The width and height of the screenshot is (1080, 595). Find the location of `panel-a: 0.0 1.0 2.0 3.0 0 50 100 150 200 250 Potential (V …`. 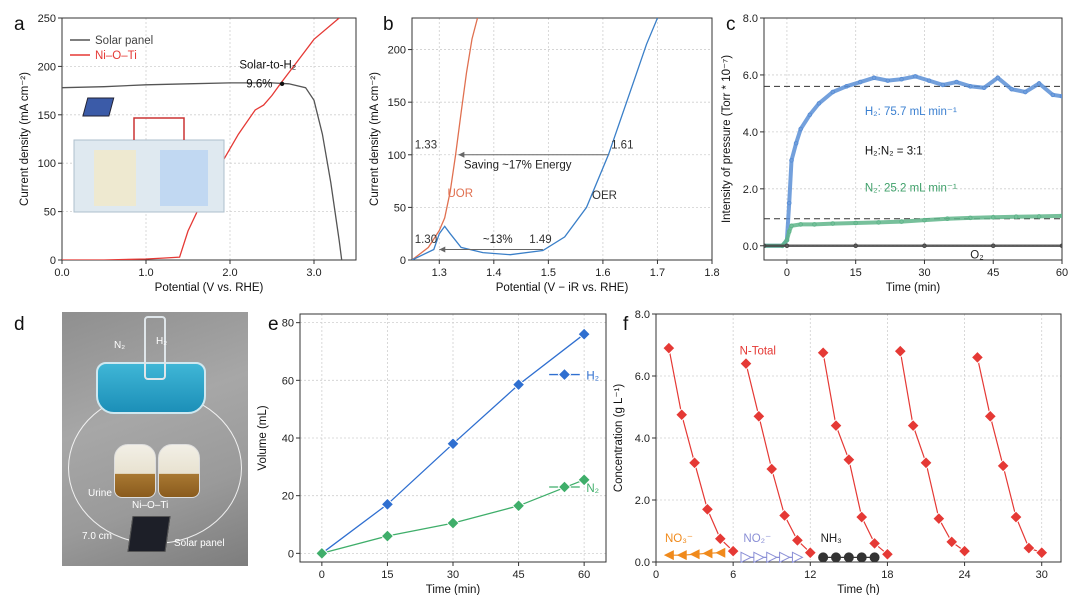

panel-a: 0.0 1.0 2.0 3.0 0 50 100 150 200 250 Potential (V … is located at coordinates (188, 153).